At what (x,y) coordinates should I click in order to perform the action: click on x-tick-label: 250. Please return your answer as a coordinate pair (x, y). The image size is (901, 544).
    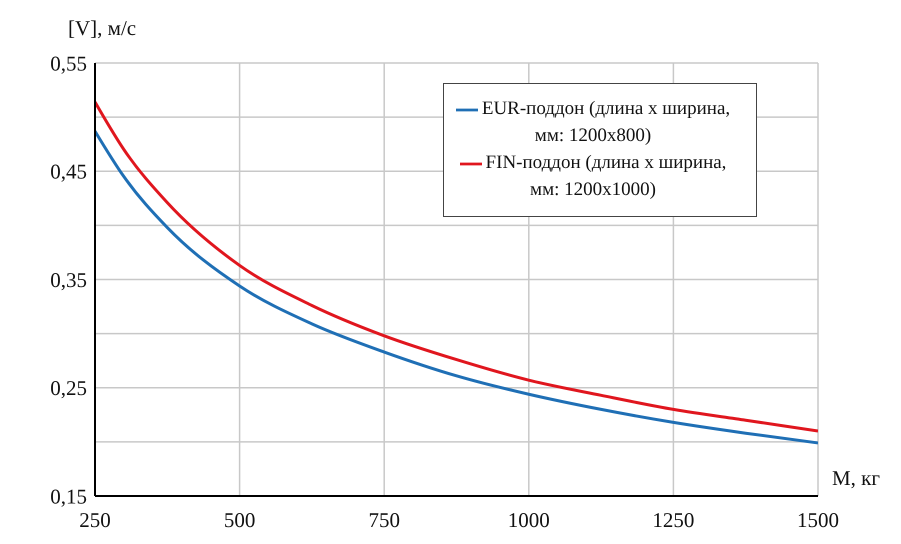
    Looking at the image, I should click on (95, 520).